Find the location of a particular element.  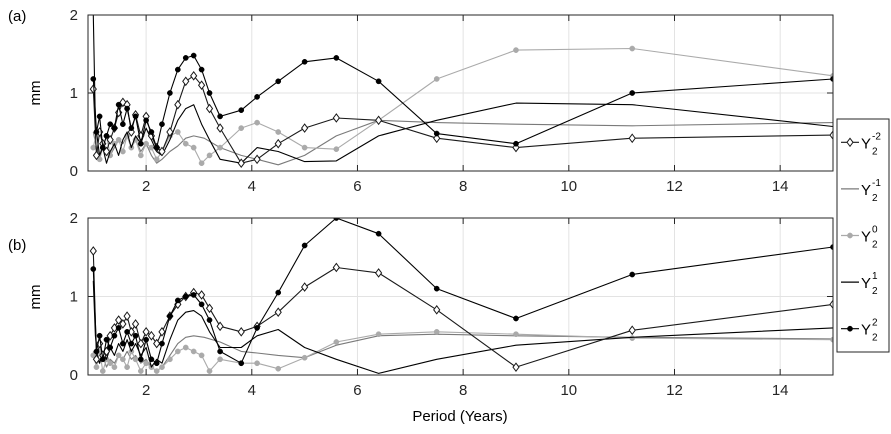

legend-label-m1: Y is located at coordinates (866, 190).